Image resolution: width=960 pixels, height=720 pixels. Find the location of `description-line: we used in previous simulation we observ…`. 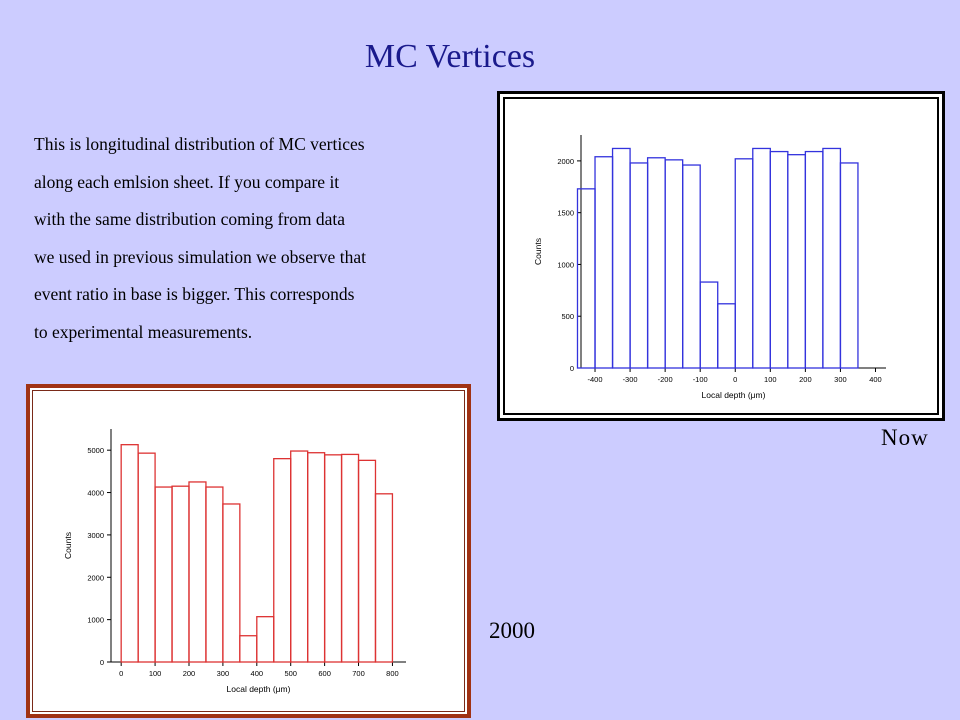

description-line: we used in previous simulation we observ… is located at coordinates (200, 256).